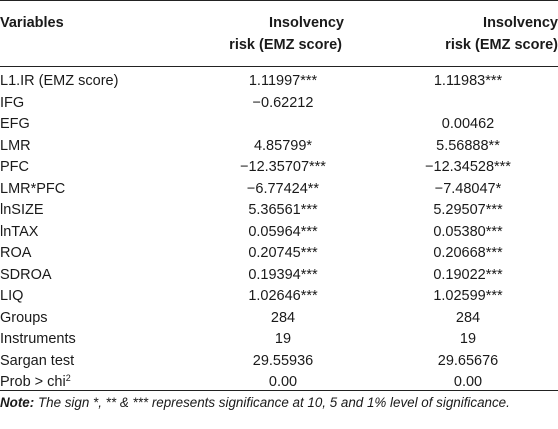 This screenshot has height=429, width=558. What do you see at coordinates (14, 167) in the screenshot?
I see `row-label: PFC` at bounding box center [14, 167].